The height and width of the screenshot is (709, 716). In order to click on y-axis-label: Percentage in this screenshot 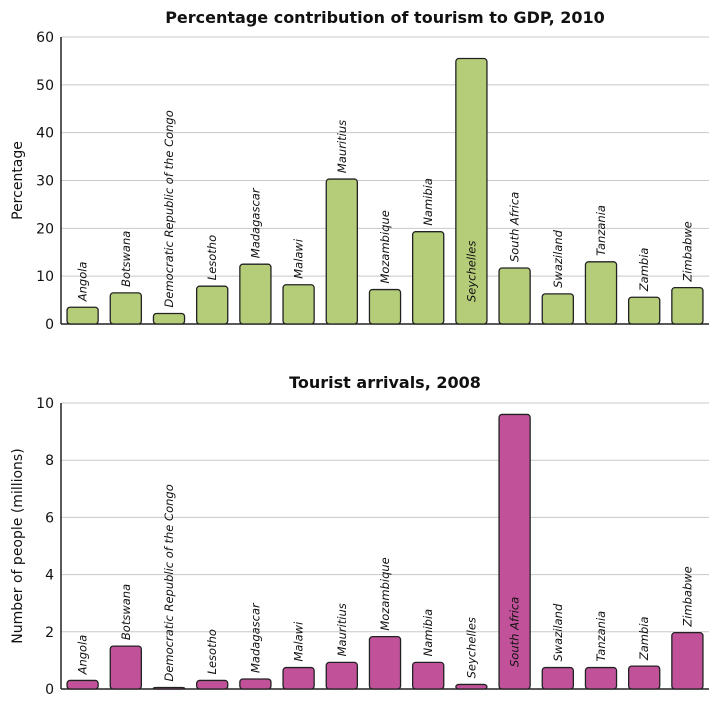, I will do `click(18, 180)`.